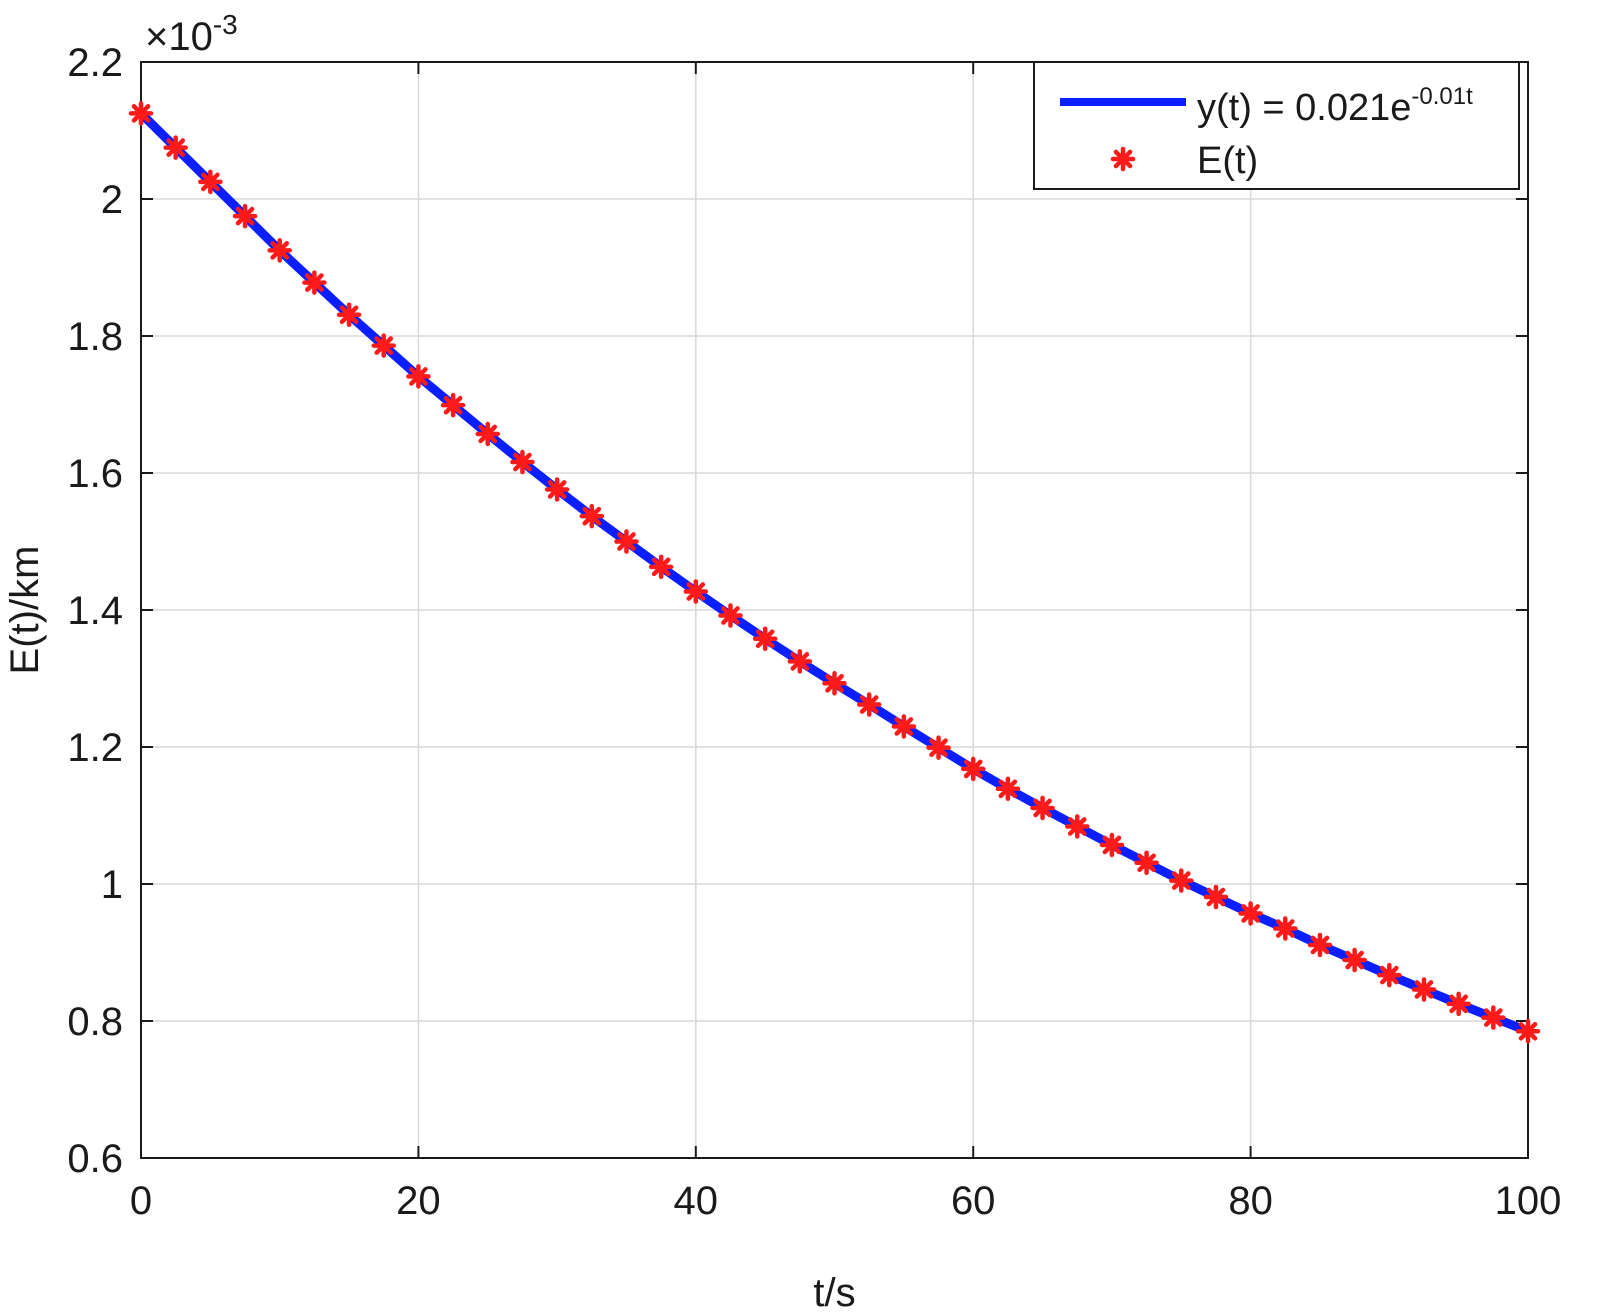 The height and width of the screenshot is (1313, 1600). I want to click on legend-marker-sample, so click(1123, 159).